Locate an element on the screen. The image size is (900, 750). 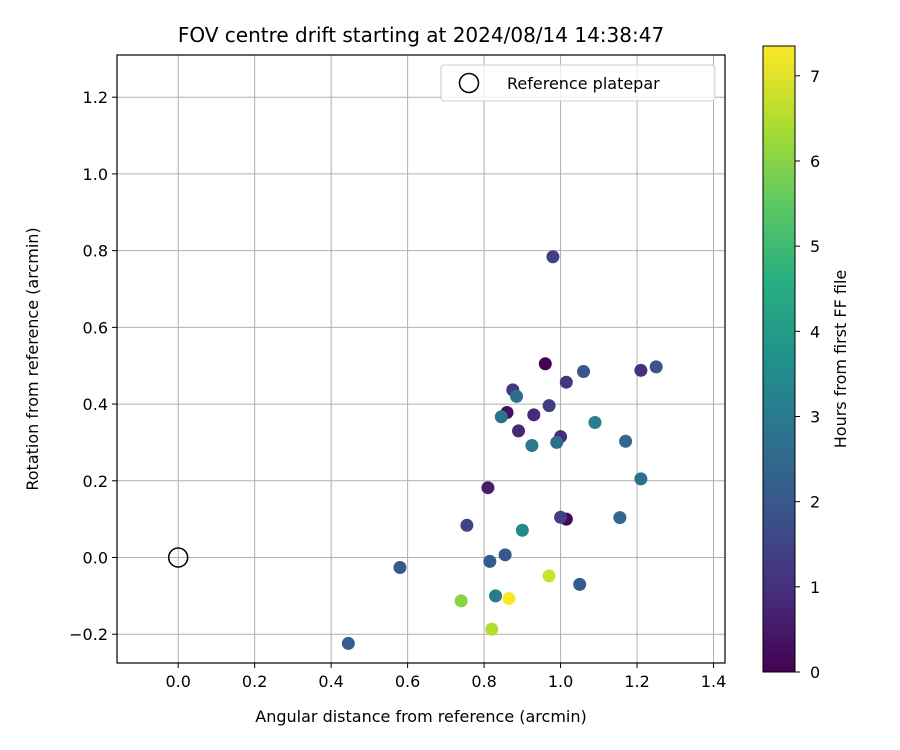
x-axis-ticks: 0.0 0.2 0.4 0.6 0.8 1.0 1.2 1.4 is located at coordinates (445, 677).